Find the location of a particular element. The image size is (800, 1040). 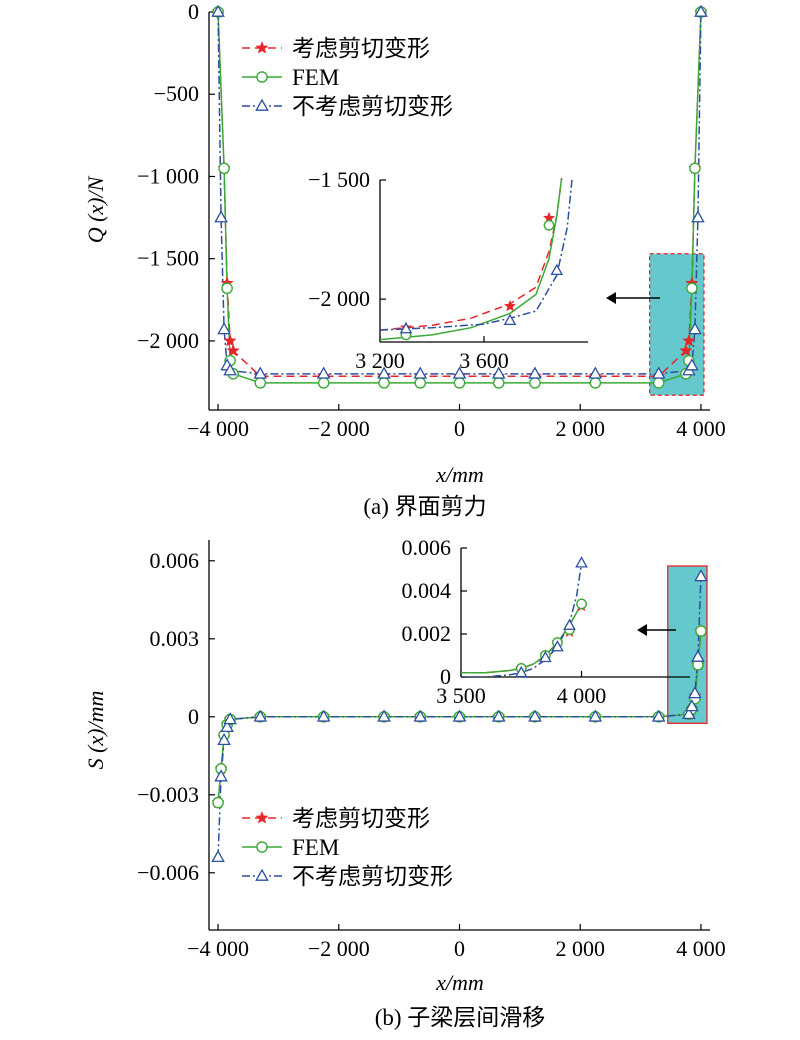

legend-label-series3: 不考虑剪切变形 is located at coordinates (372, 876).